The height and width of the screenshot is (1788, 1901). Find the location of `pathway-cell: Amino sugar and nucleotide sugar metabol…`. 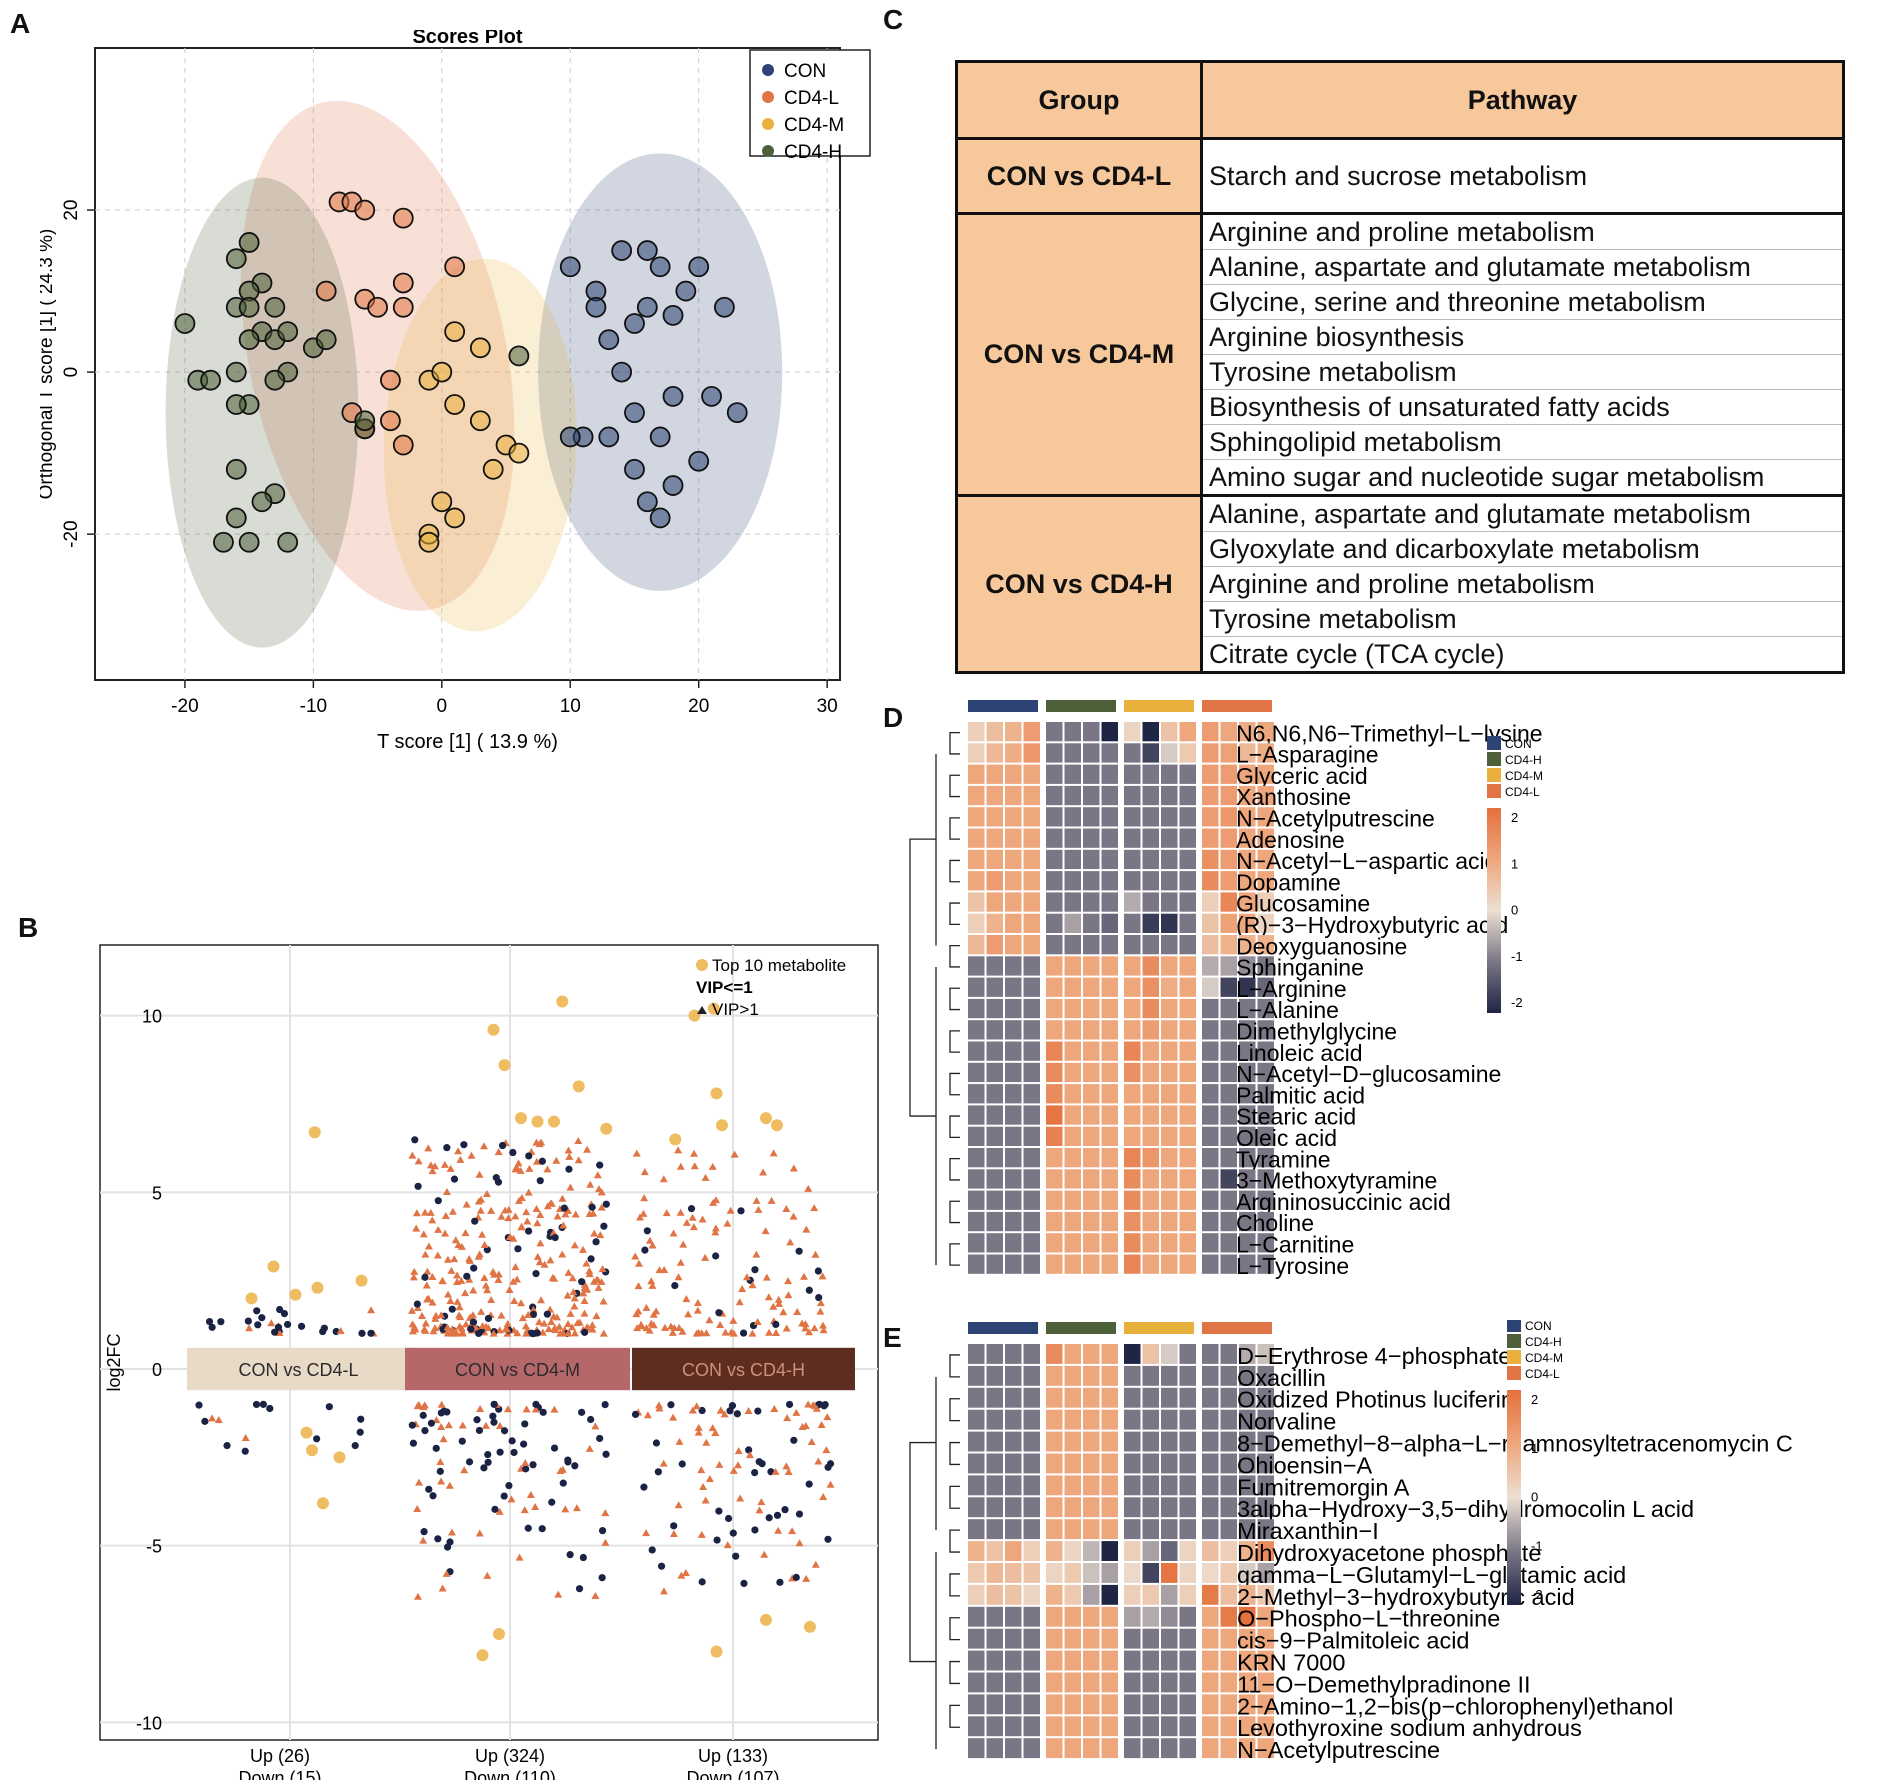

pathway-cell: Amino sugar and nucleotide sugar metabol… is located at coordinates (1522, 478).